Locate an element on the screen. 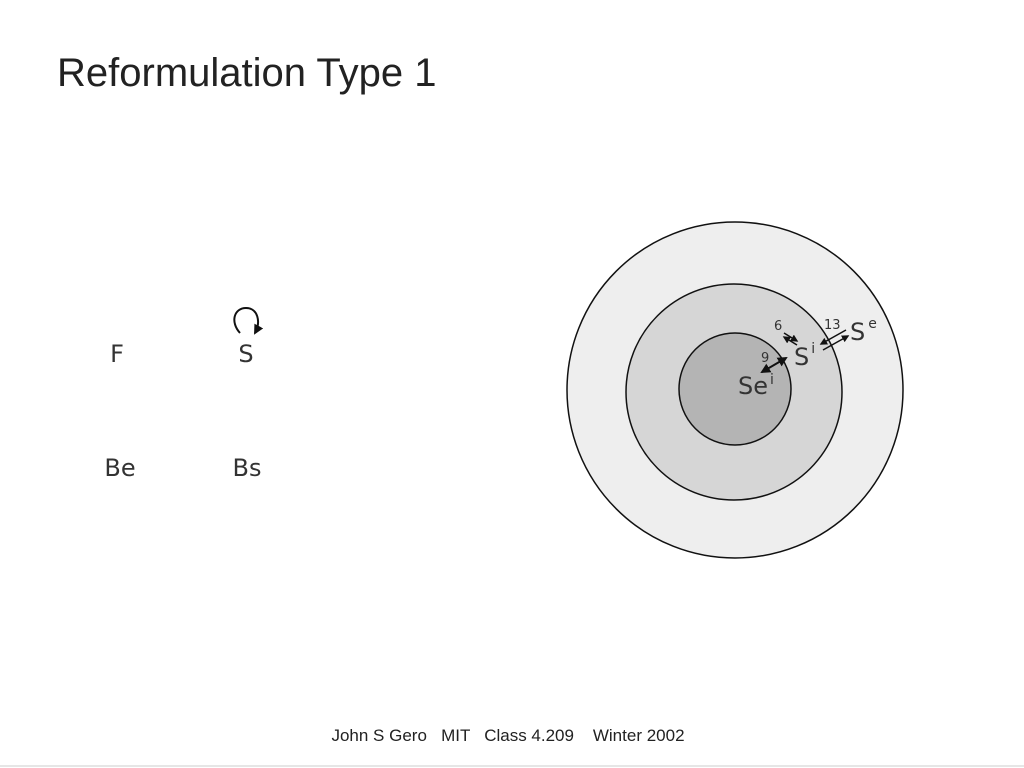  arrow-label: 13 is located at coordinates (832, 325).